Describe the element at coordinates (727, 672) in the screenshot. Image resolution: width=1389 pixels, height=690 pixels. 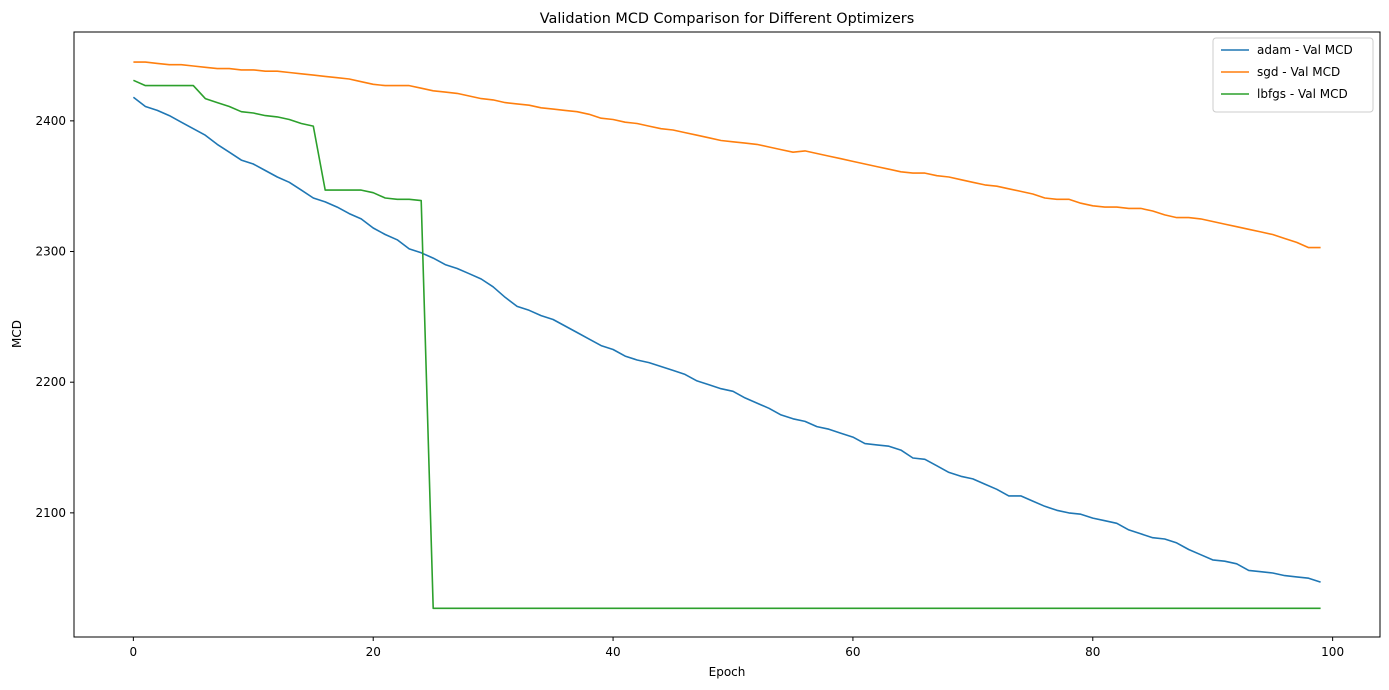
I see `x-axis-title: Epoch` at that location.